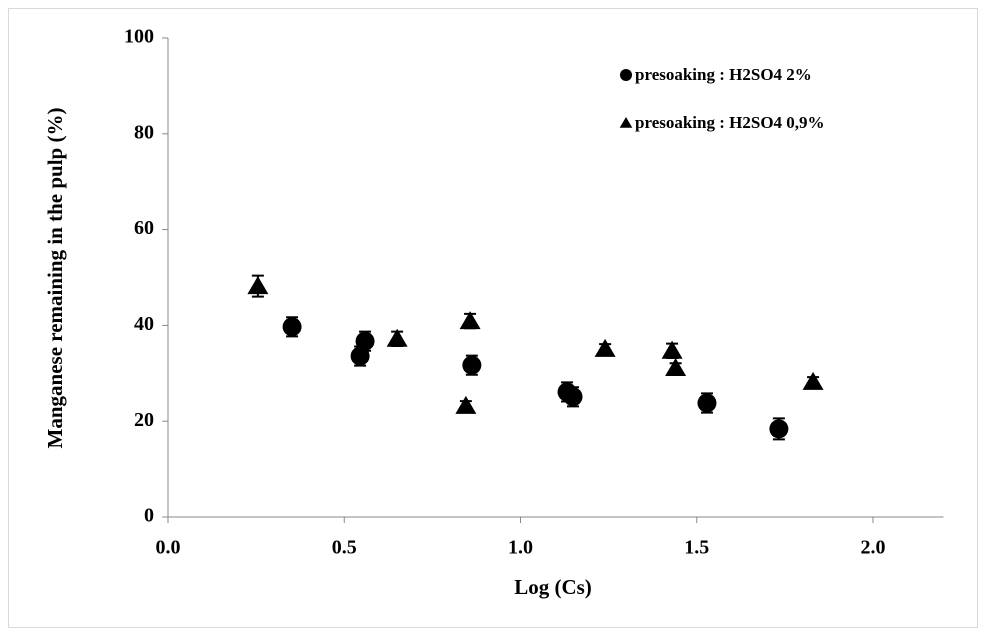 This screenshot has height=636, width=986. I want to click on x-tick-label: 0.0, so click(168, 548).